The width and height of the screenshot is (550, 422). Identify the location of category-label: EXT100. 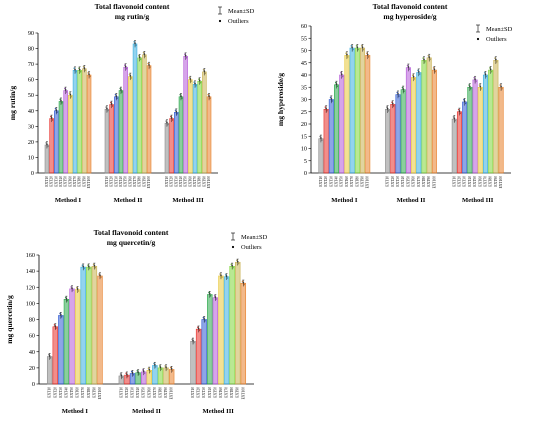
(100, 393).